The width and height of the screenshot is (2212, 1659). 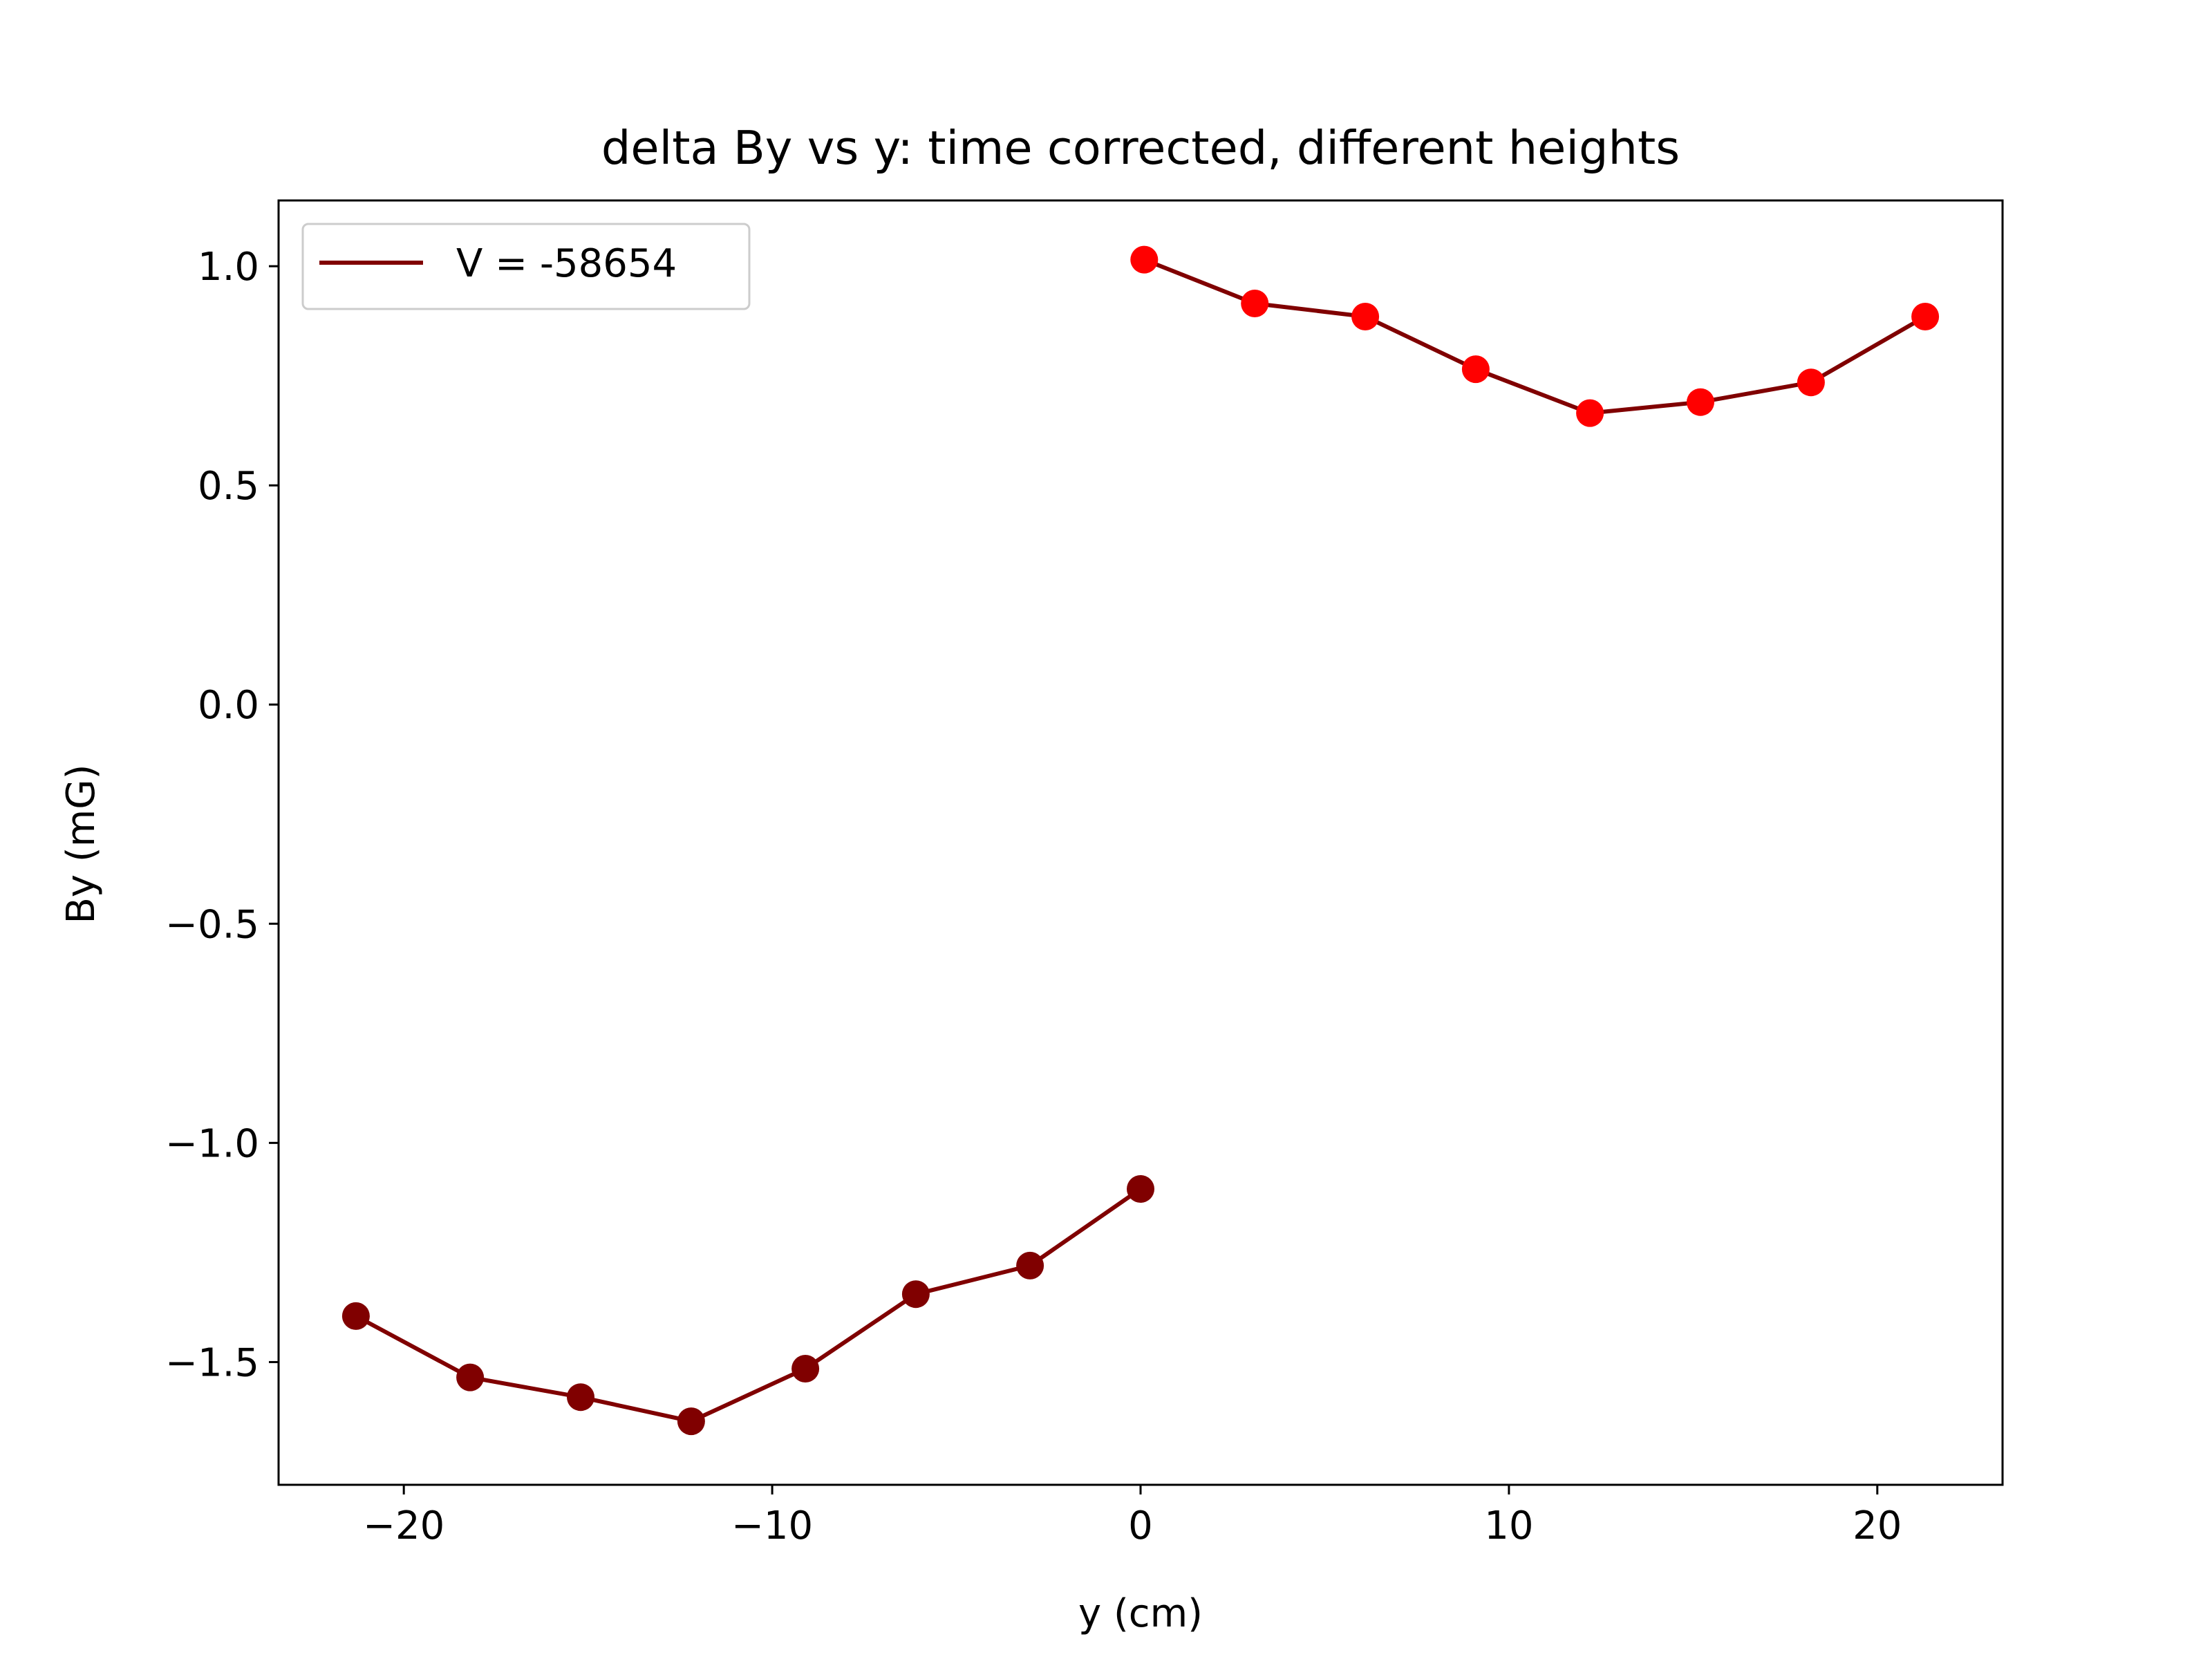 What do you see at coordinates (404, 1525) in the screenshot?
I see `x-tick-label: −20` at bounding box center [404, 1525].